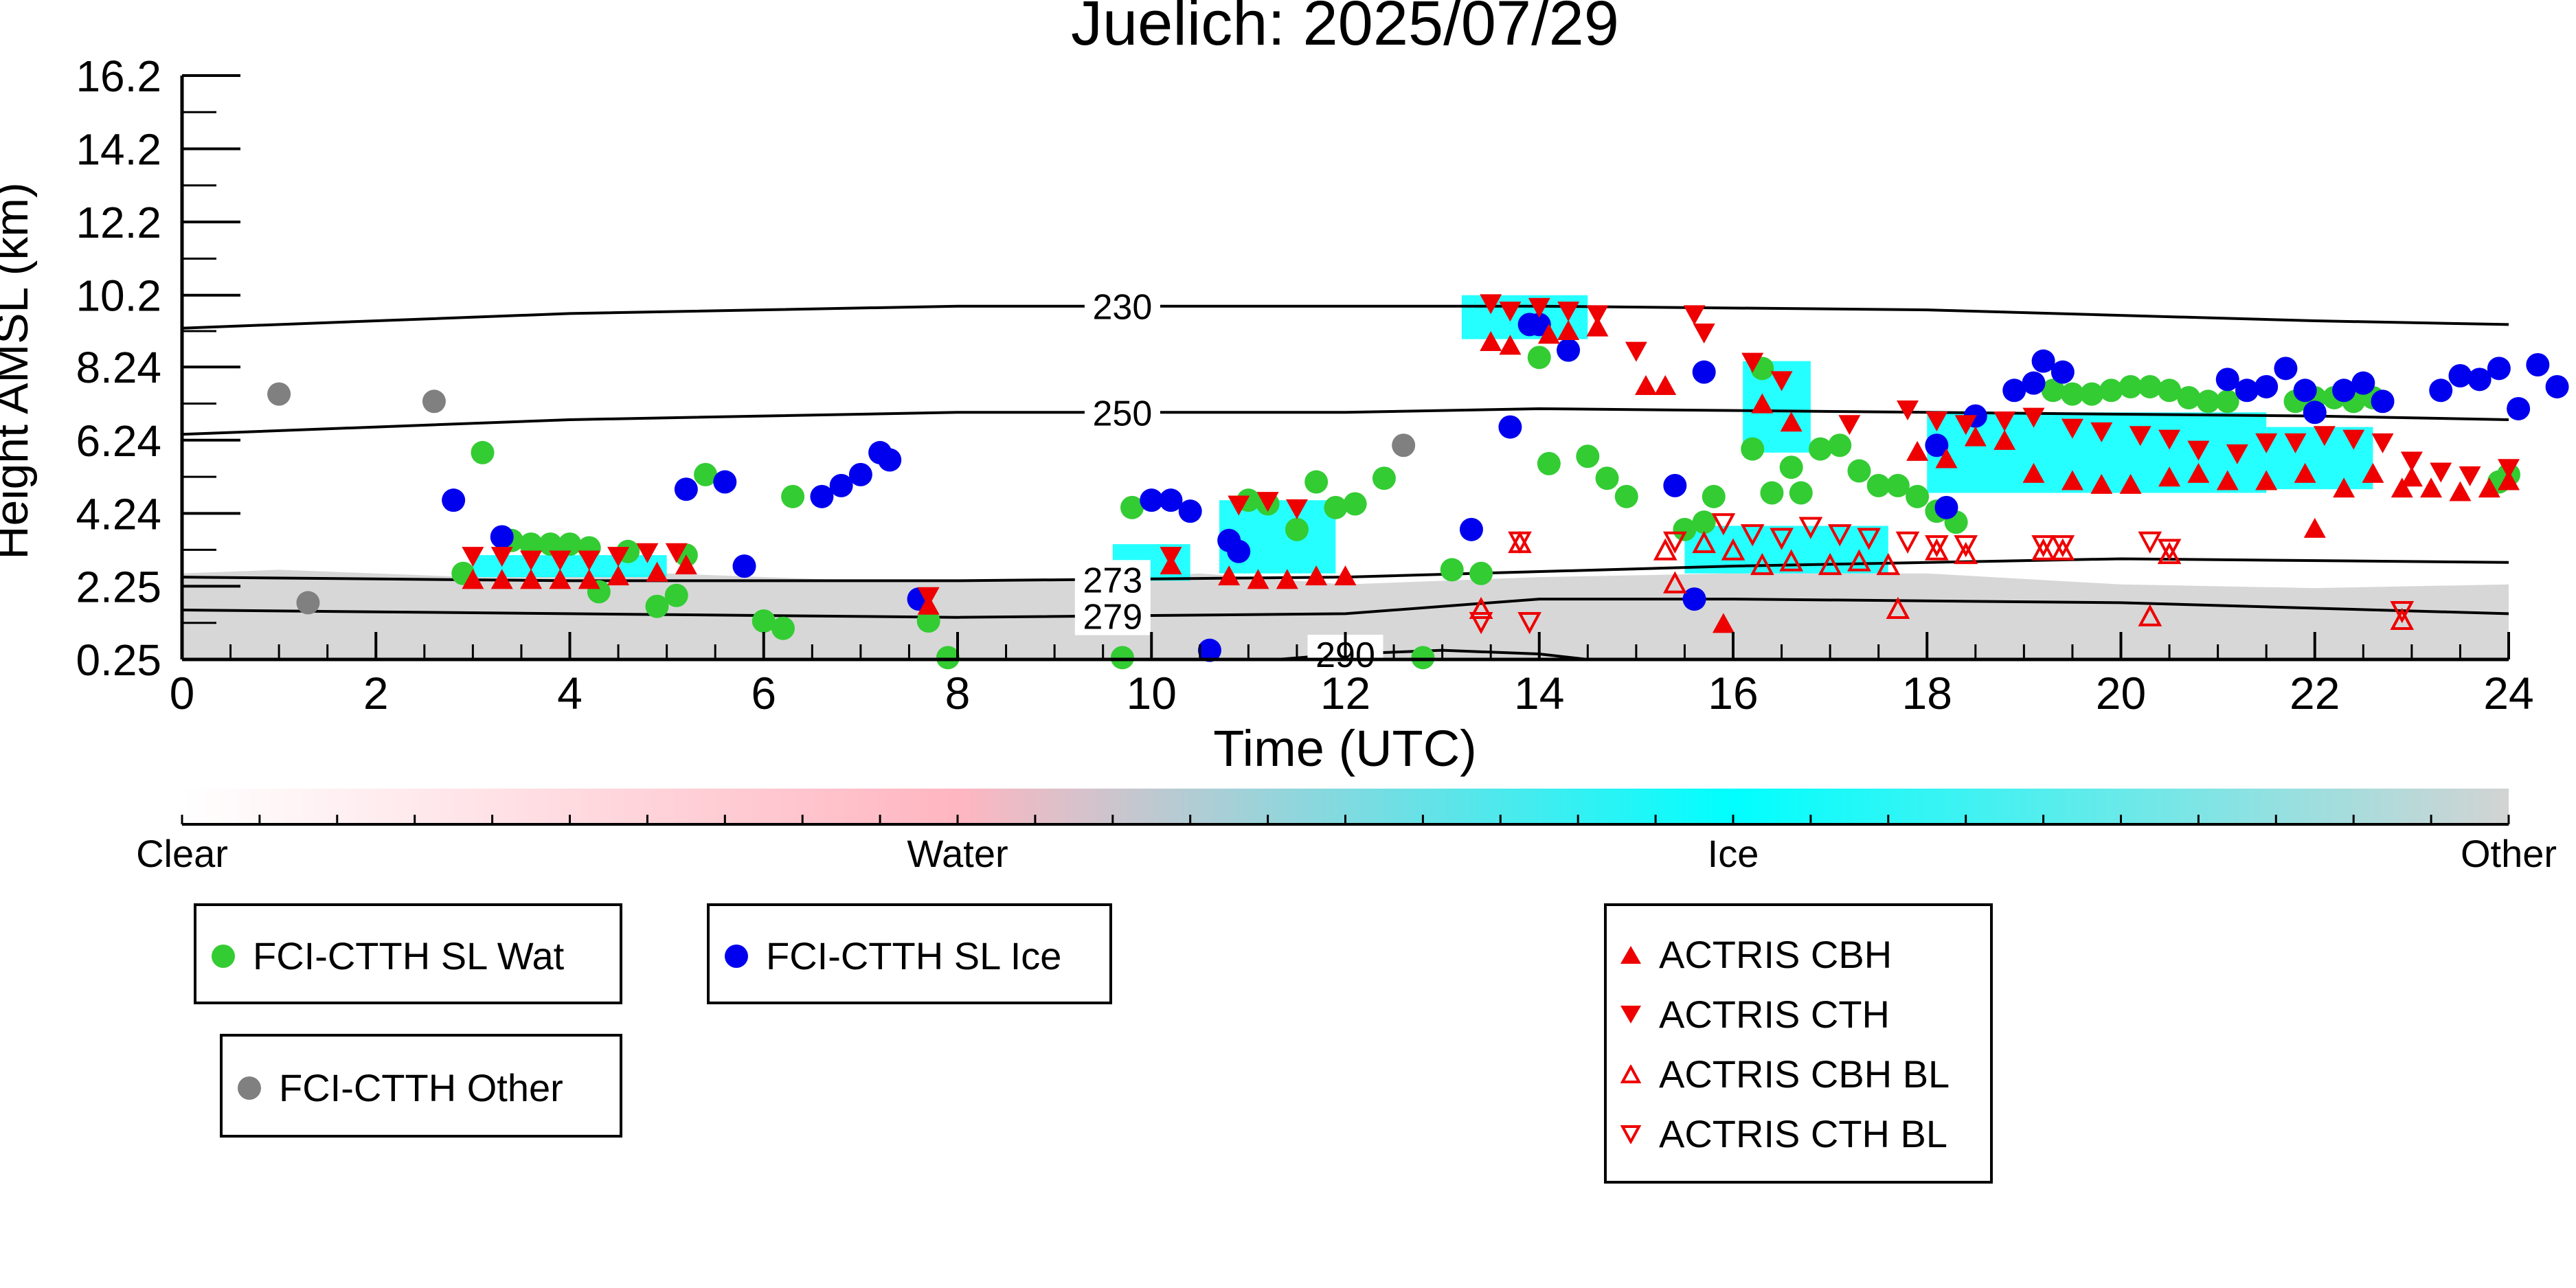 The width and height of the screenshot is (2576, 1288). I want to click on x-tick-label: 22, so click(2315, 693).